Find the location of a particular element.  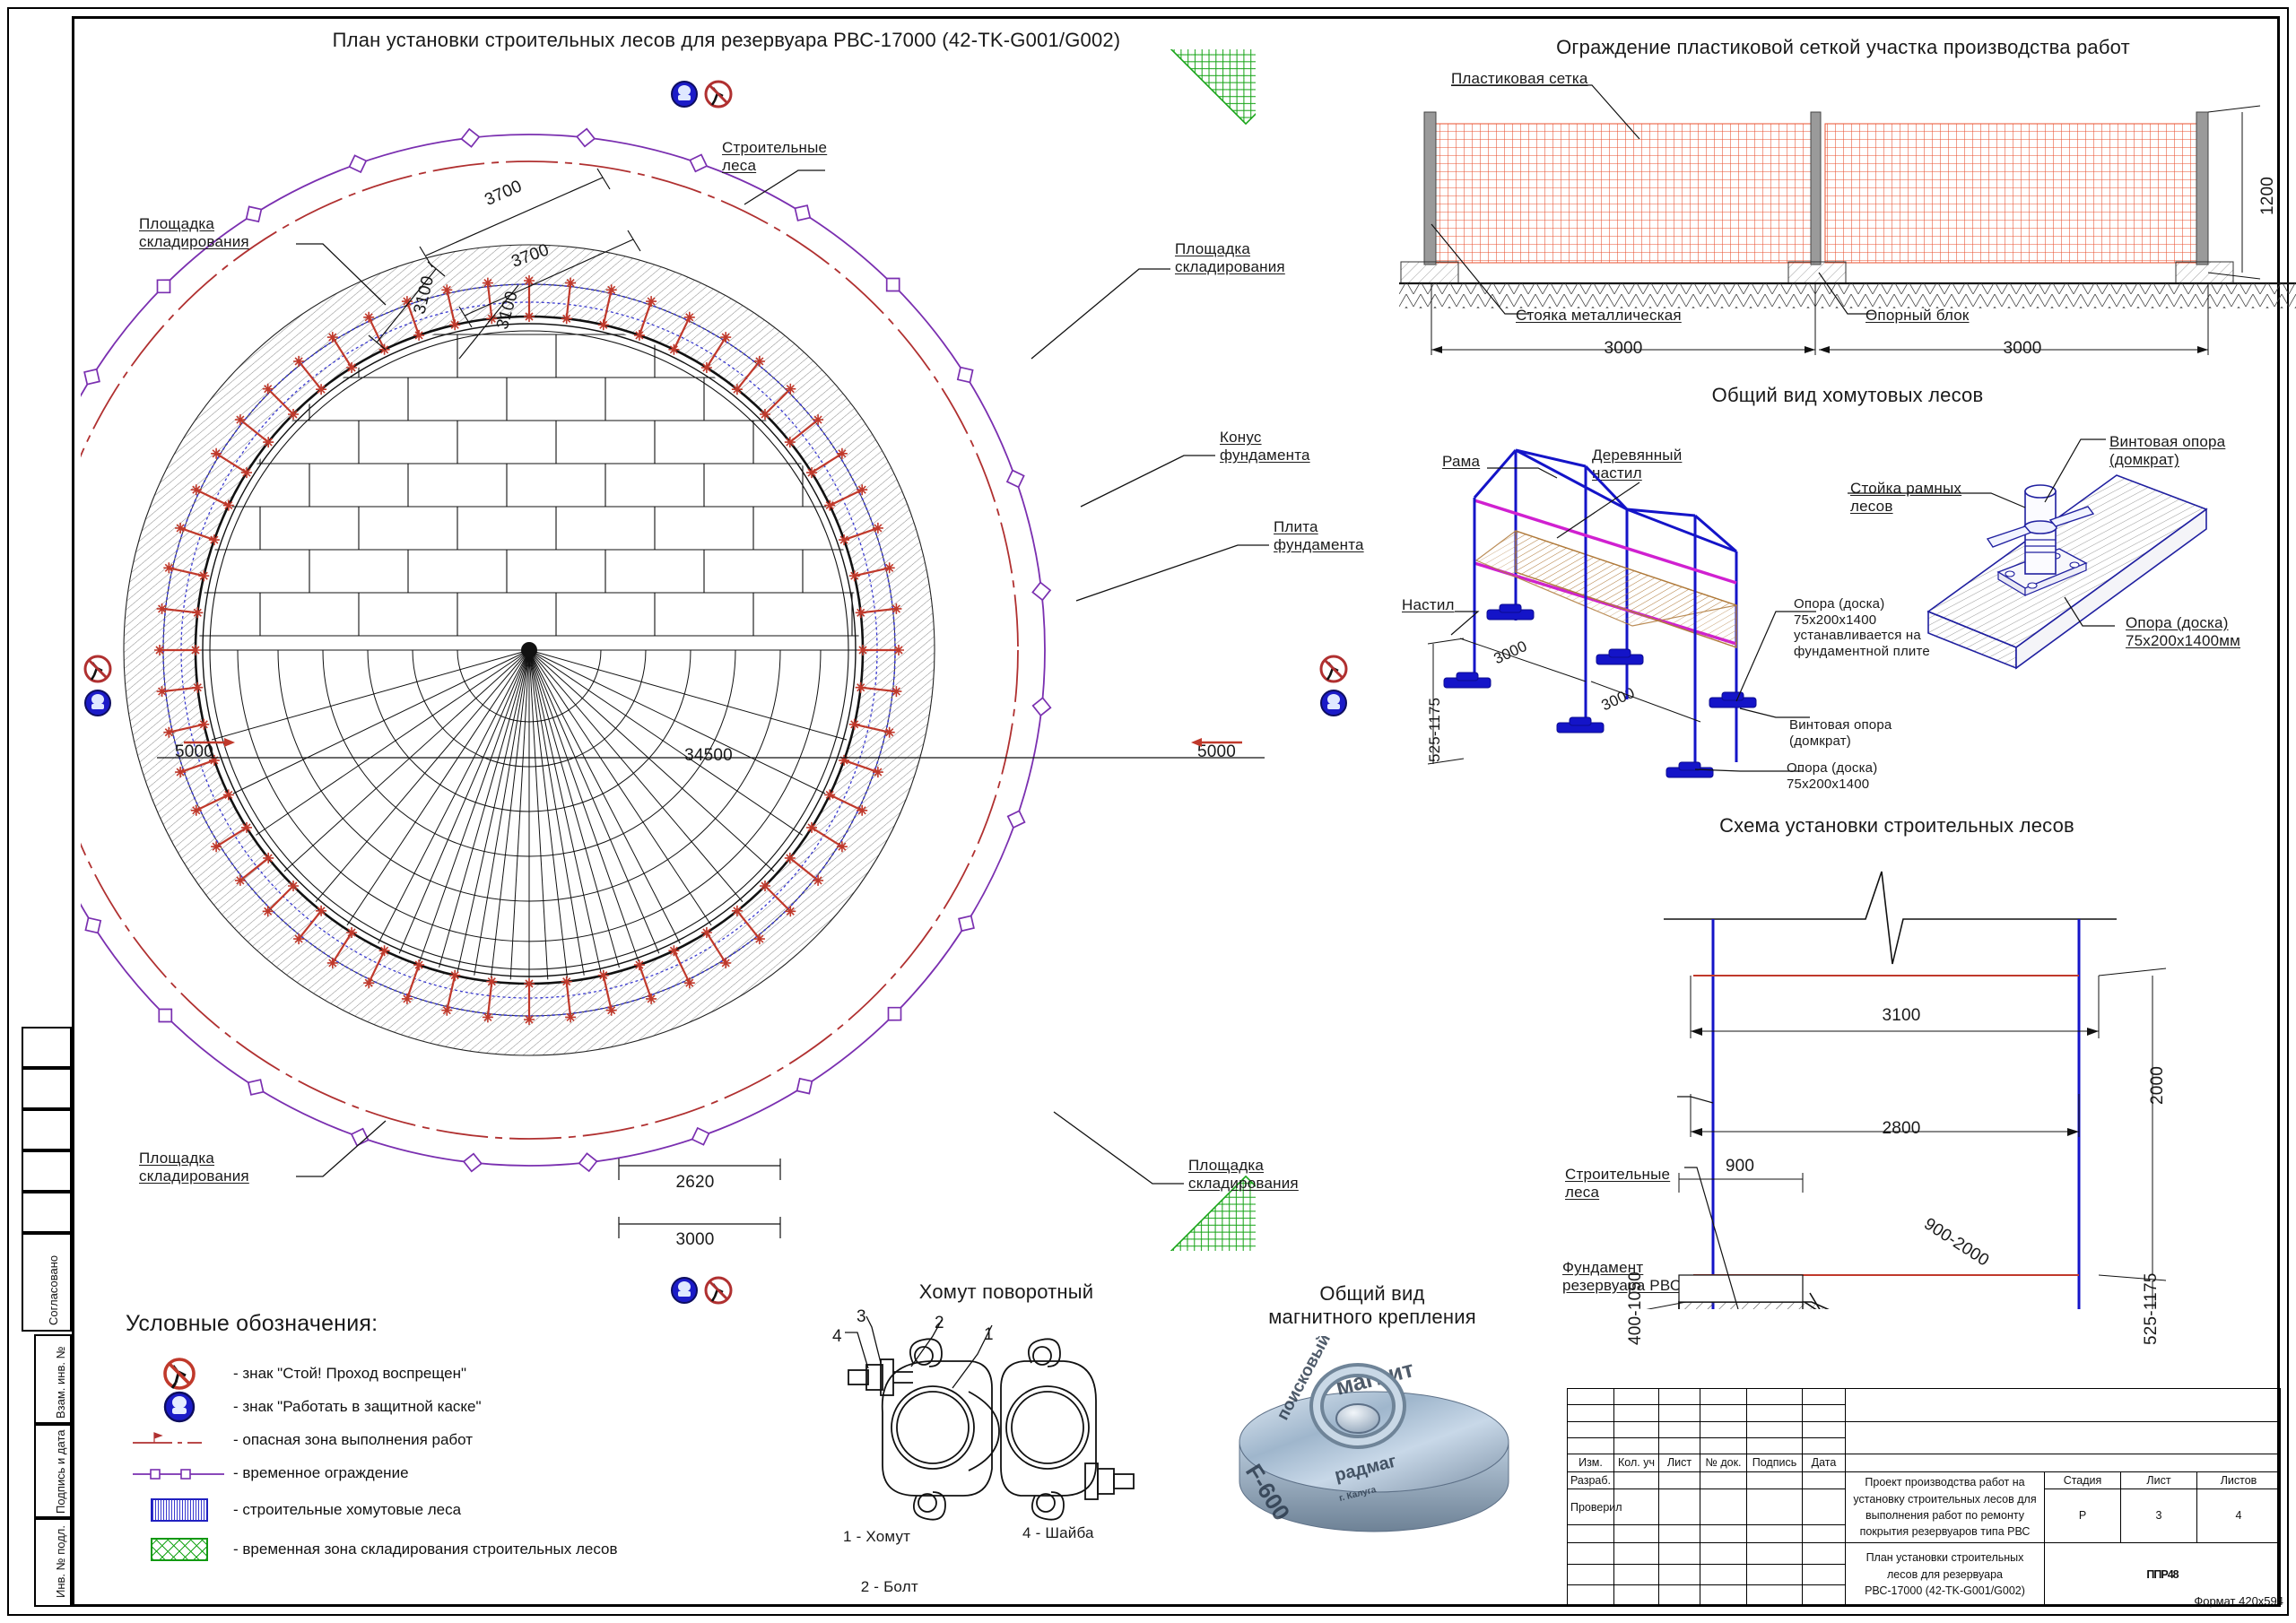

clamp-callout-4: 4 is located at coordinates (837, 1336).